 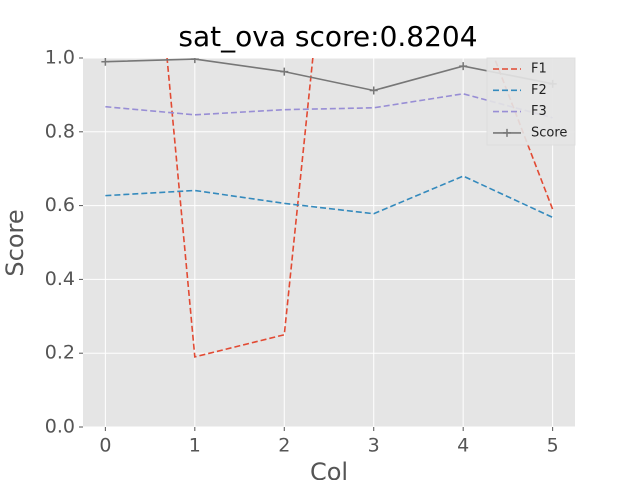 I want to click on y-tick-label: 0.2, so click(x=60, y=353).